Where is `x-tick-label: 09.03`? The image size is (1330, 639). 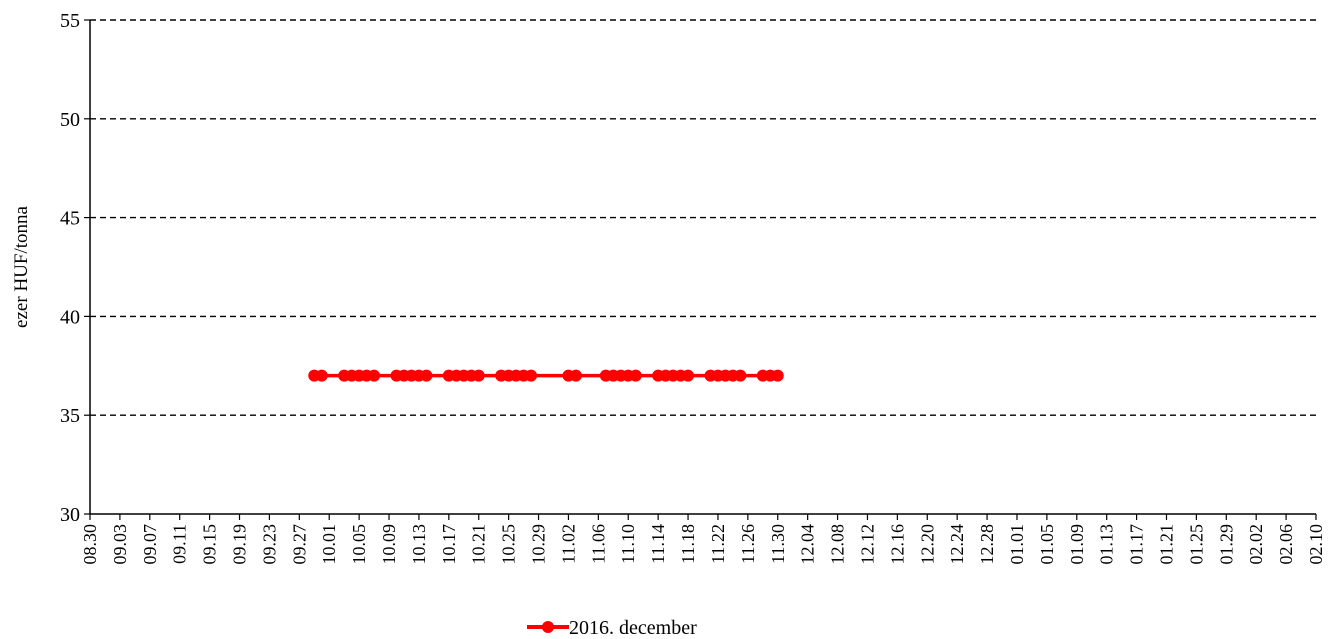
x-tick-label: 09.03 is located at coordinates (120, 544).